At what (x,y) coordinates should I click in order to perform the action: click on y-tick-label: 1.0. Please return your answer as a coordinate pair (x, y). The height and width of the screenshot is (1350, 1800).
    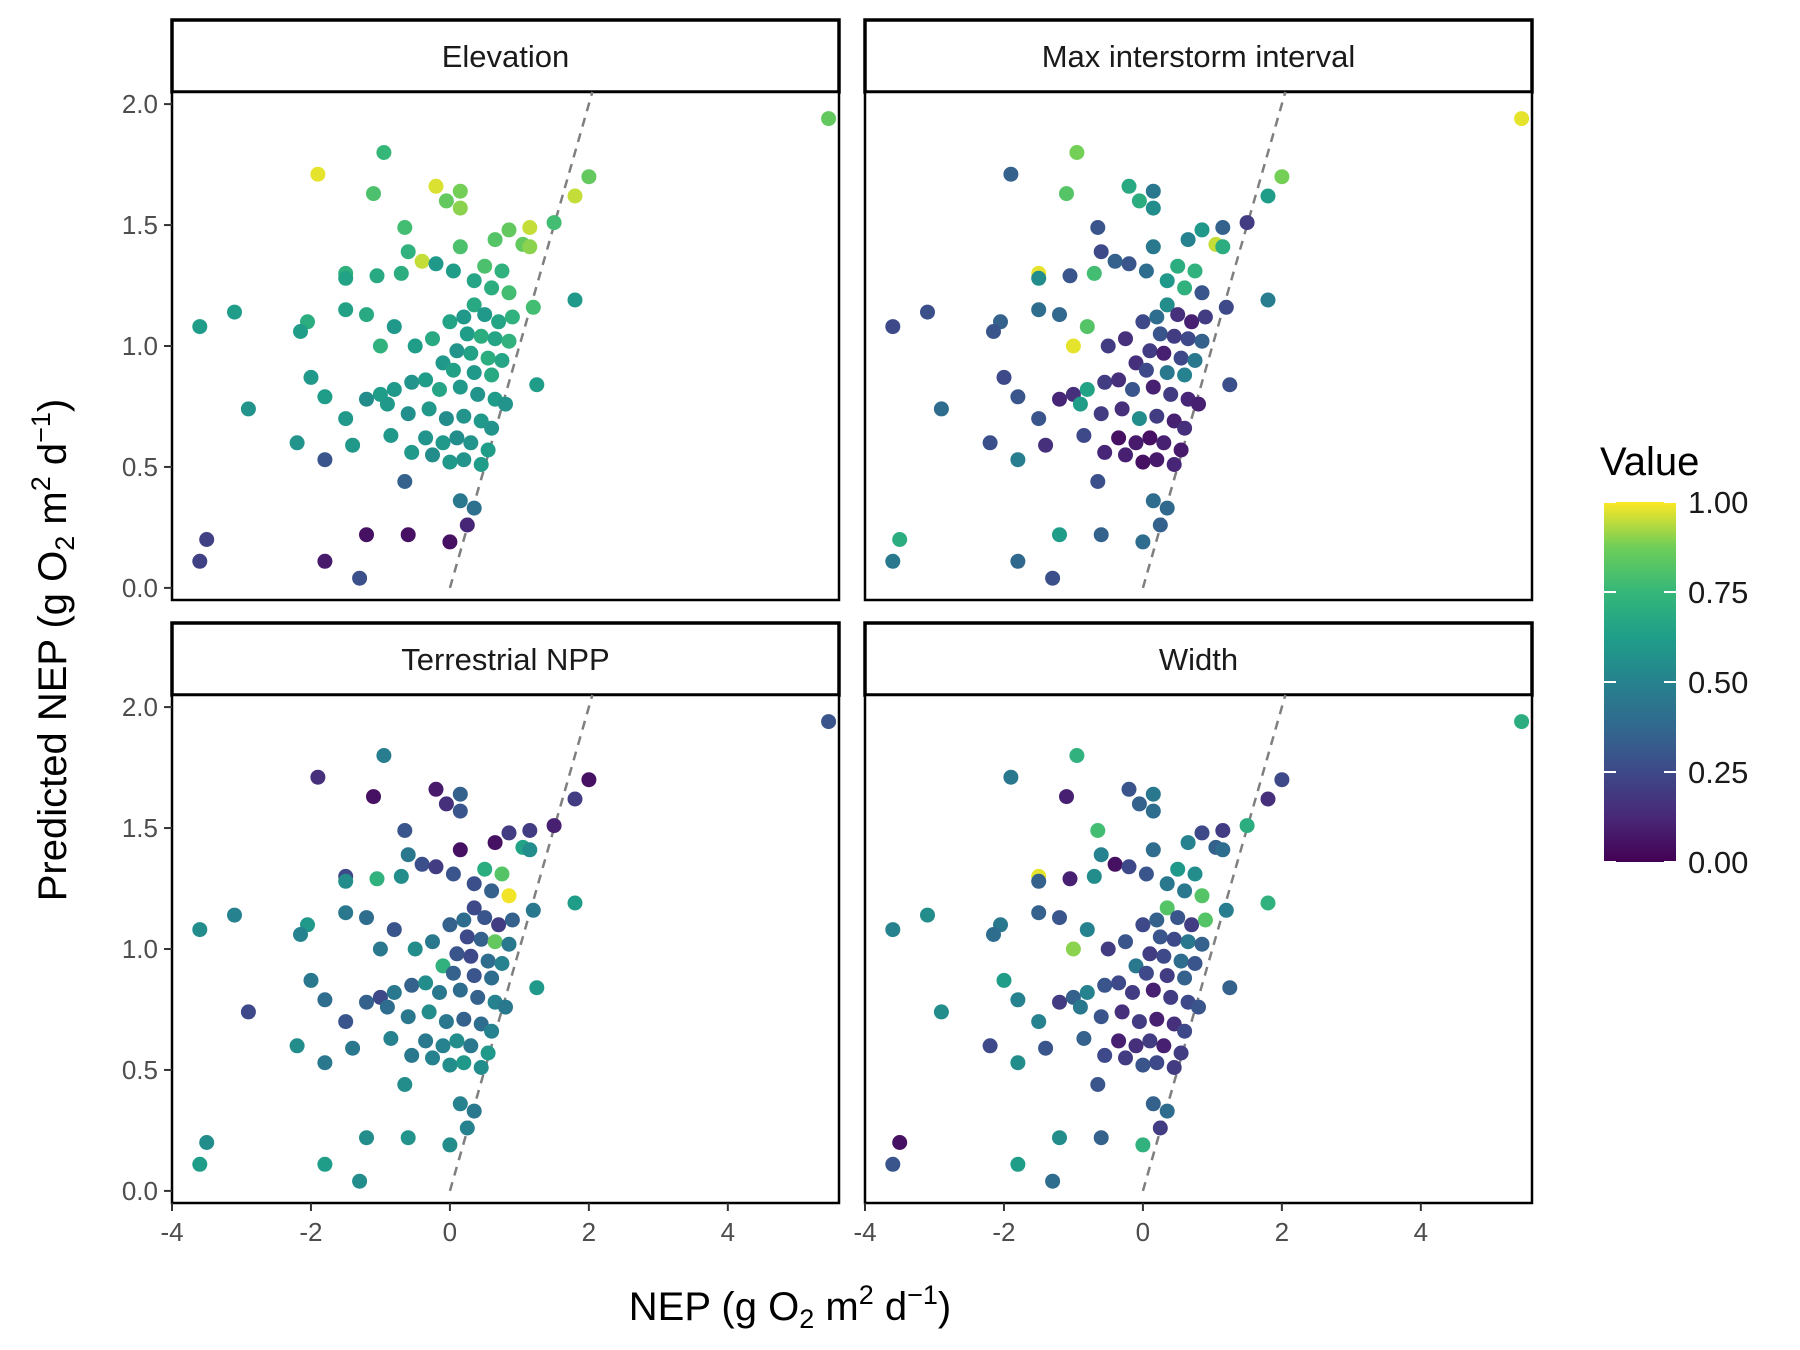
    Looking at the image, I should click on (140, 949).